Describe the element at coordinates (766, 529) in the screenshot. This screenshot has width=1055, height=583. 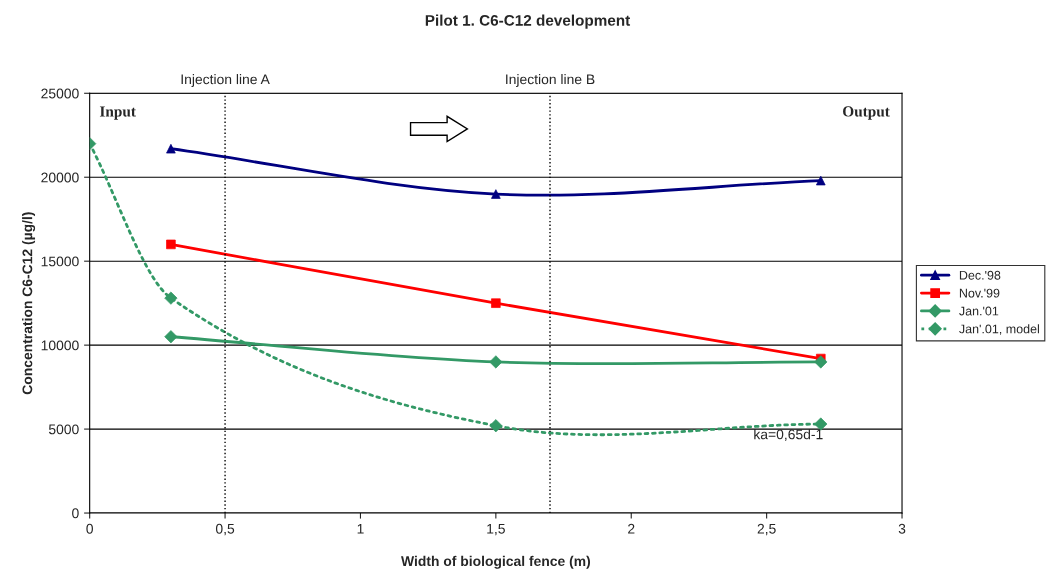
I see `x-tick-label: 2,5` at that location.